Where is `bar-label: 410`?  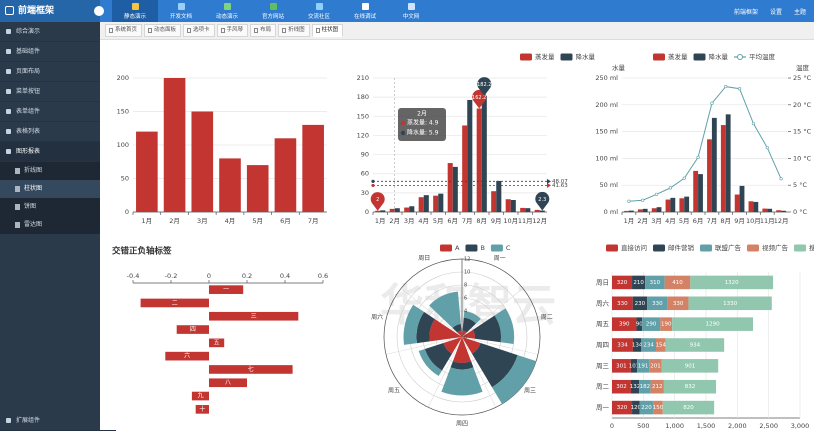
bar-label: 410 is located at coordinates (677, 283).